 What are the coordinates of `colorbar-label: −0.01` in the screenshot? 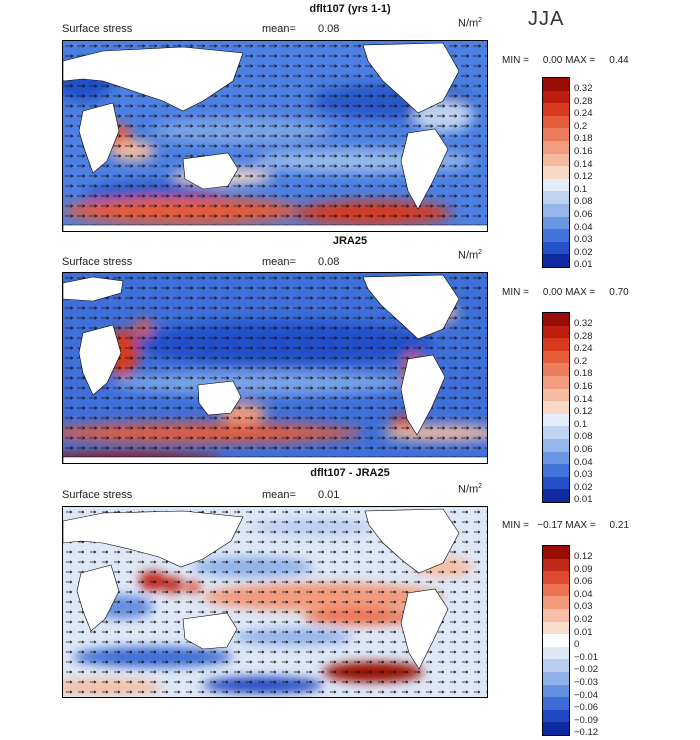 It's located at (586, 657).